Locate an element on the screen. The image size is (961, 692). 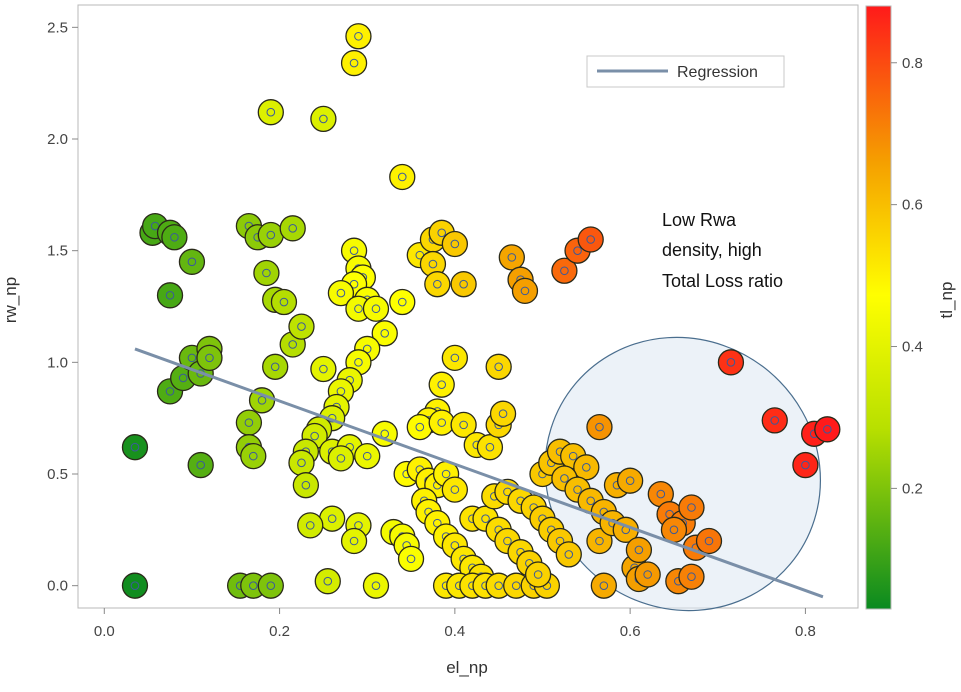
x-tick-label: 0.8 is located at coordinates (805, 631).